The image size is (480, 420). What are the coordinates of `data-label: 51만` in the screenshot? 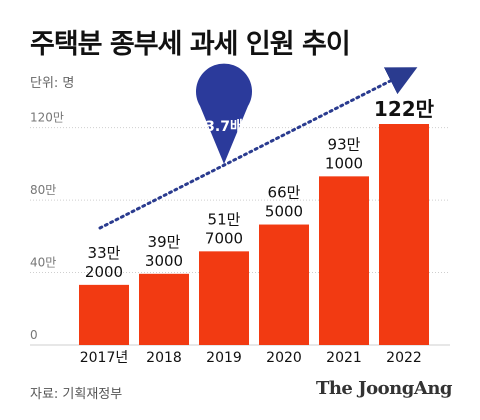 It's located at (224, 219).